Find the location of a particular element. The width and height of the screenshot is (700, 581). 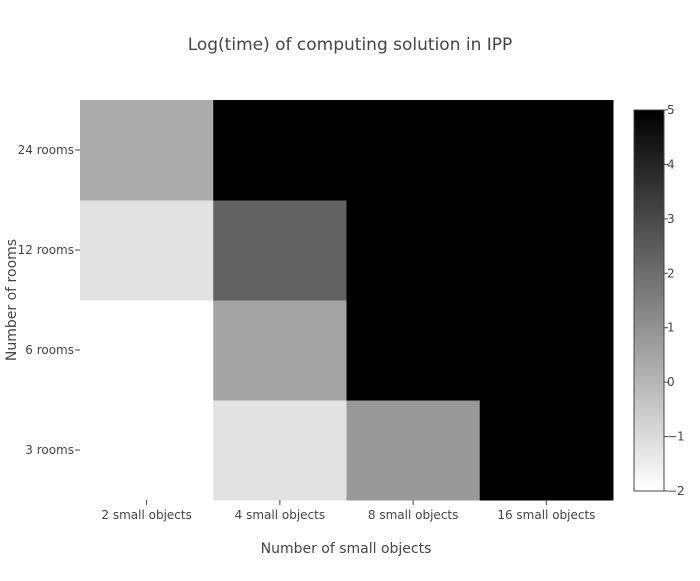

x-tick-label: 8 small objects is located at coordinates (413, 515).